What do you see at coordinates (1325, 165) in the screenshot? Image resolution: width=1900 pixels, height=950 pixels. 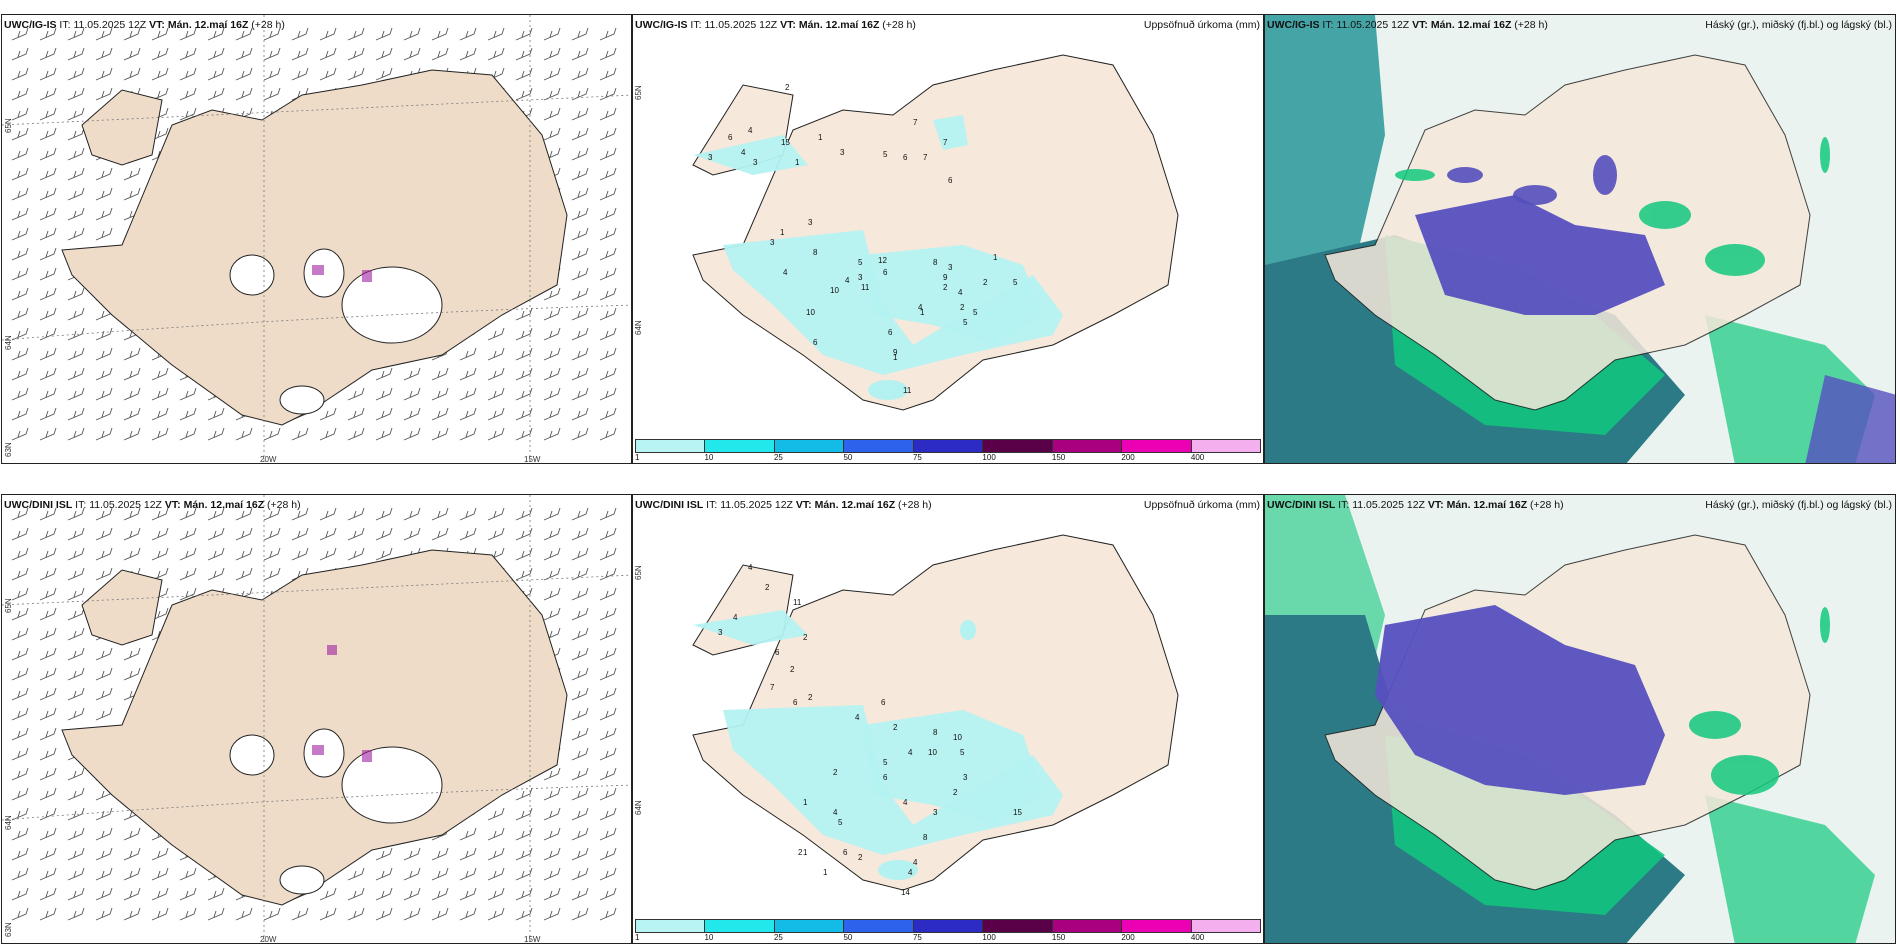 I see `sea-region` at bounding box center [1325, 165].